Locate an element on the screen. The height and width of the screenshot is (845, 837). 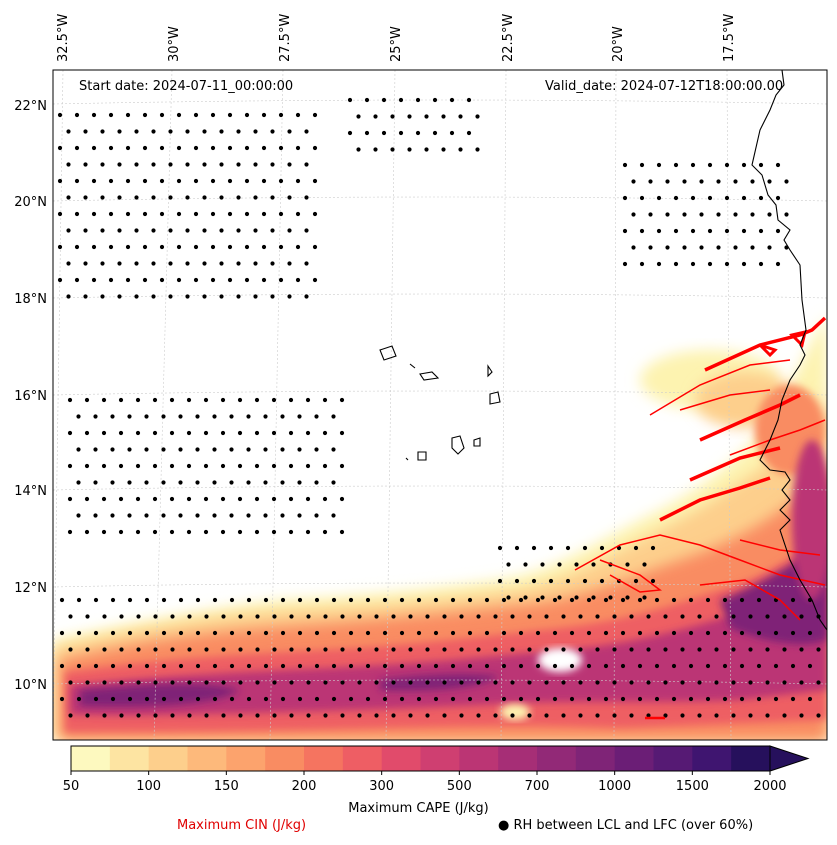
colorbar-tick-label: 50 is located at coordinates (71, 786).